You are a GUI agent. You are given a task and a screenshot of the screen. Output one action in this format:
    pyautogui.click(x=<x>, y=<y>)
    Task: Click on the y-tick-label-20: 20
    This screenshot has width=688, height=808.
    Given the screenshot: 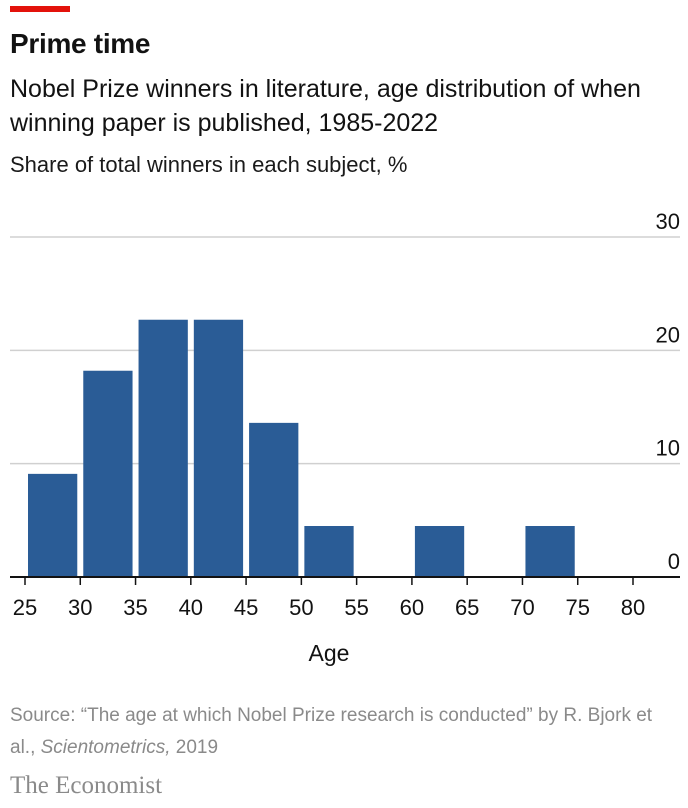 What is the action you would take?
    pyautogui.click(x=668, y=334)
    